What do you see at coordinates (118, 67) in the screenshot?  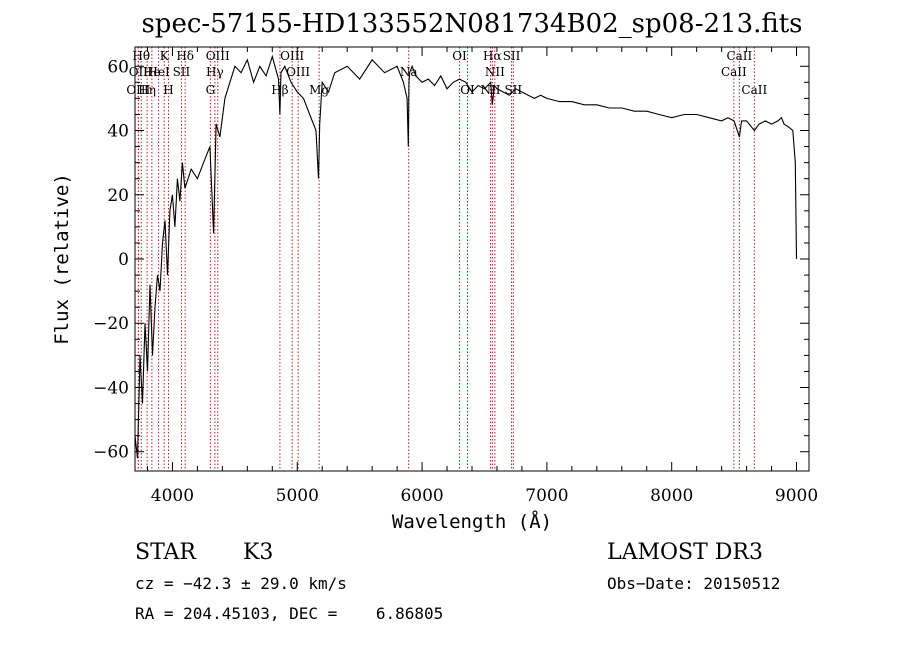 I see `y-tick-label: 60` at bounding box center [118, 67].